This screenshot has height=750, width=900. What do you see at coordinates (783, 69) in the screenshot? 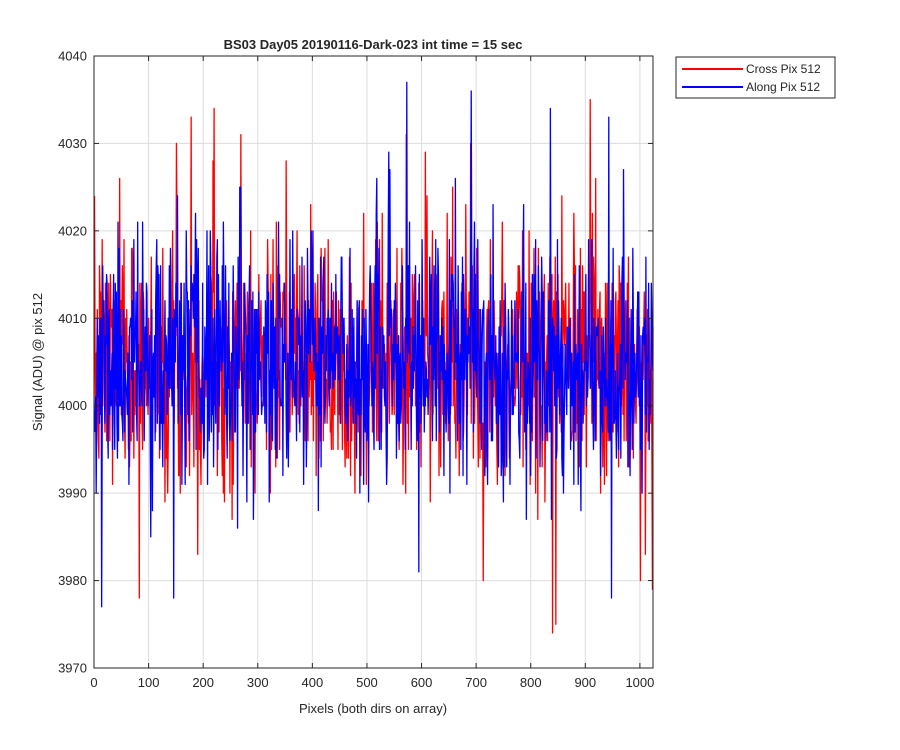
I see `legend-label-cross: Cross Pix 512` at bounding box center [783, 69].